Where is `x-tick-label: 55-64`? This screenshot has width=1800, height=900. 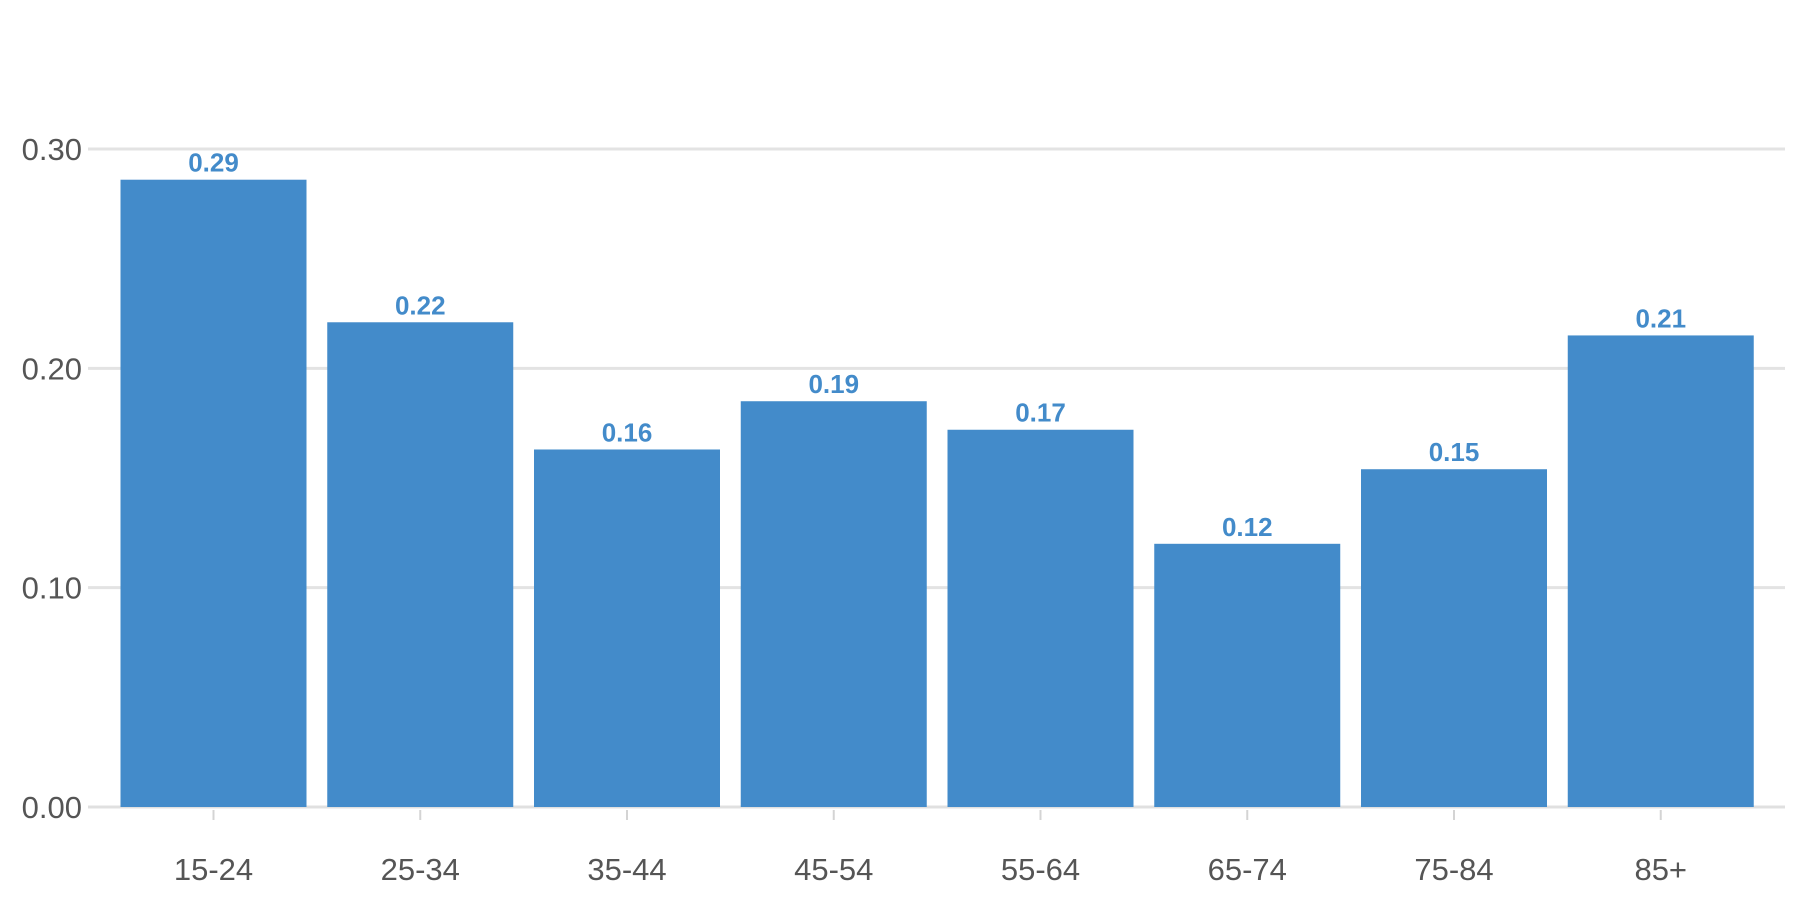
x-tick-label: 55-64 is located at coordinates (1040, 869).